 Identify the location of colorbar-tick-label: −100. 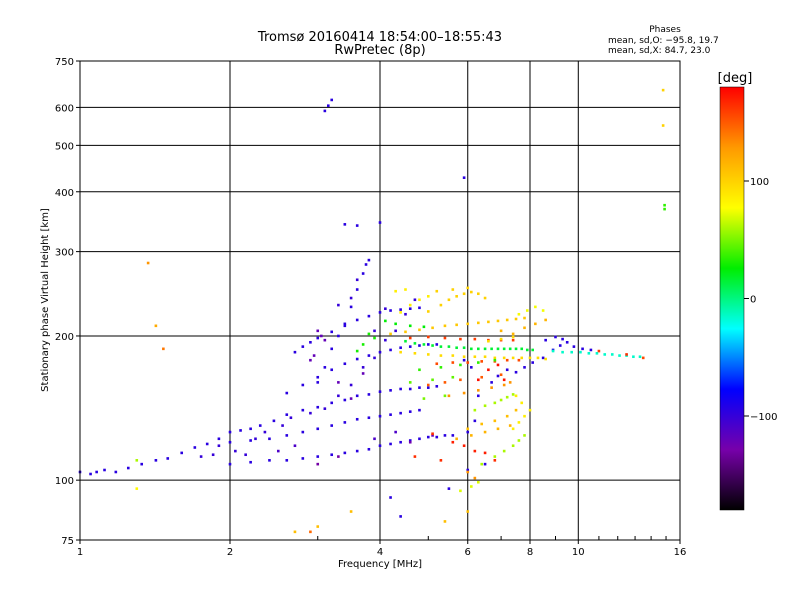
(763, 417).